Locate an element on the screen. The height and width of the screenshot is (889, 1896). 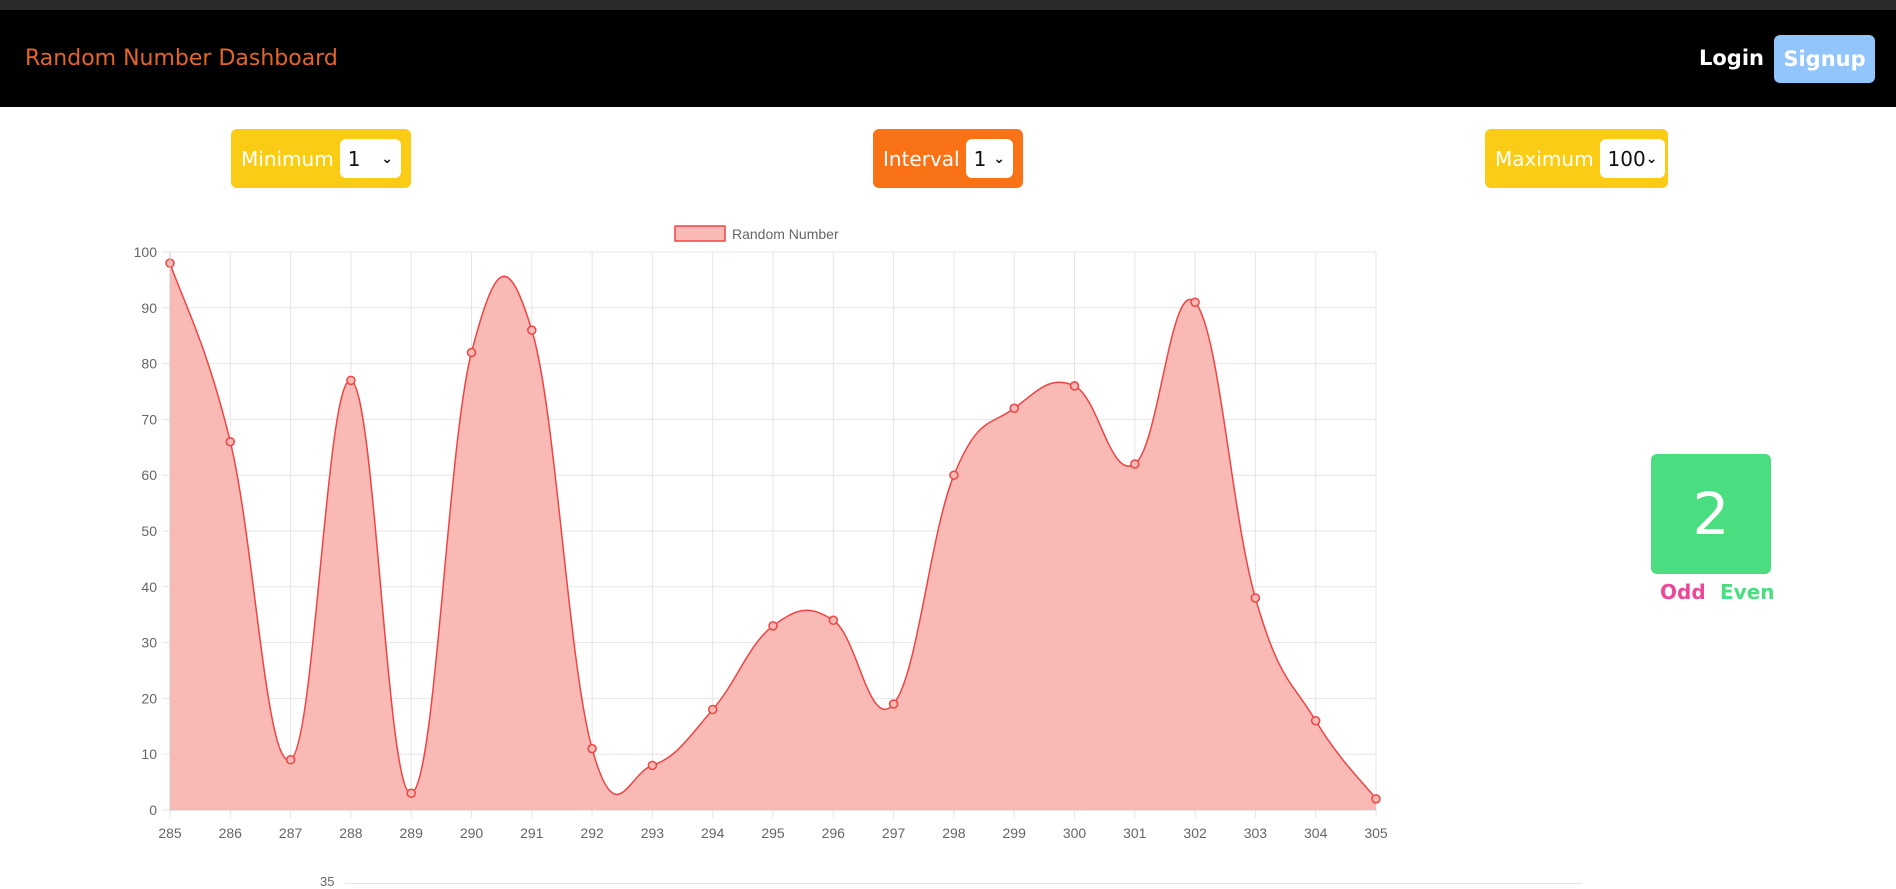
y-tick-label: 30 is located at coordinates (149, 643).